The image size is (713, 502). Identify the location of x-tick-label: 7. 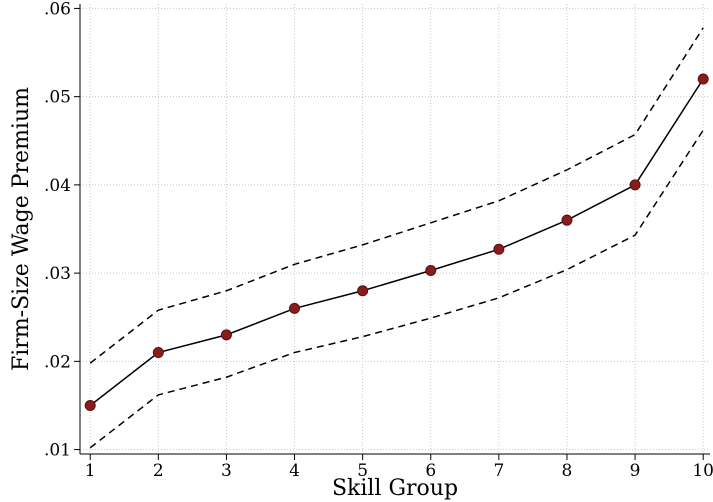
(498, 471).